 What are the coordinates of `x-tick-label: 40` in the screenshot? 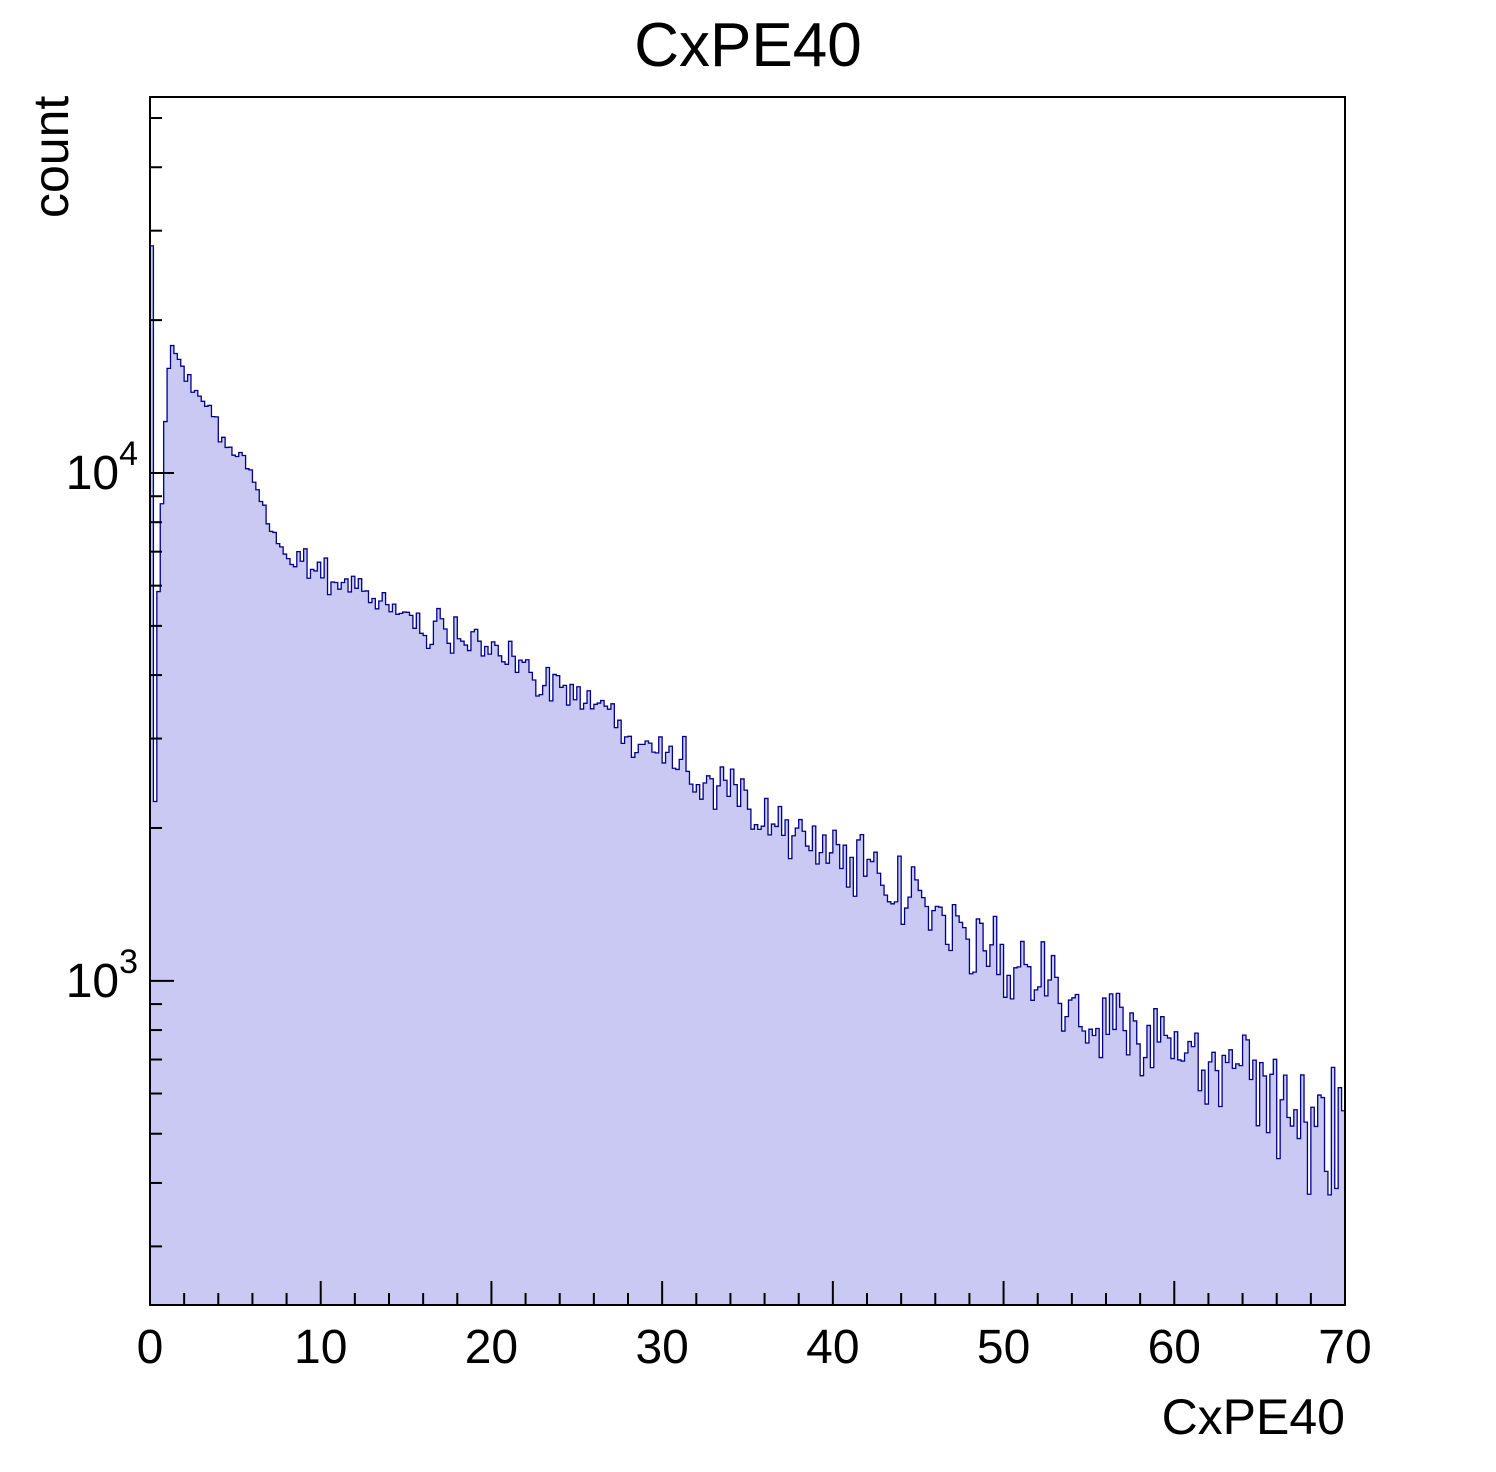 It's located at (832, 1347).